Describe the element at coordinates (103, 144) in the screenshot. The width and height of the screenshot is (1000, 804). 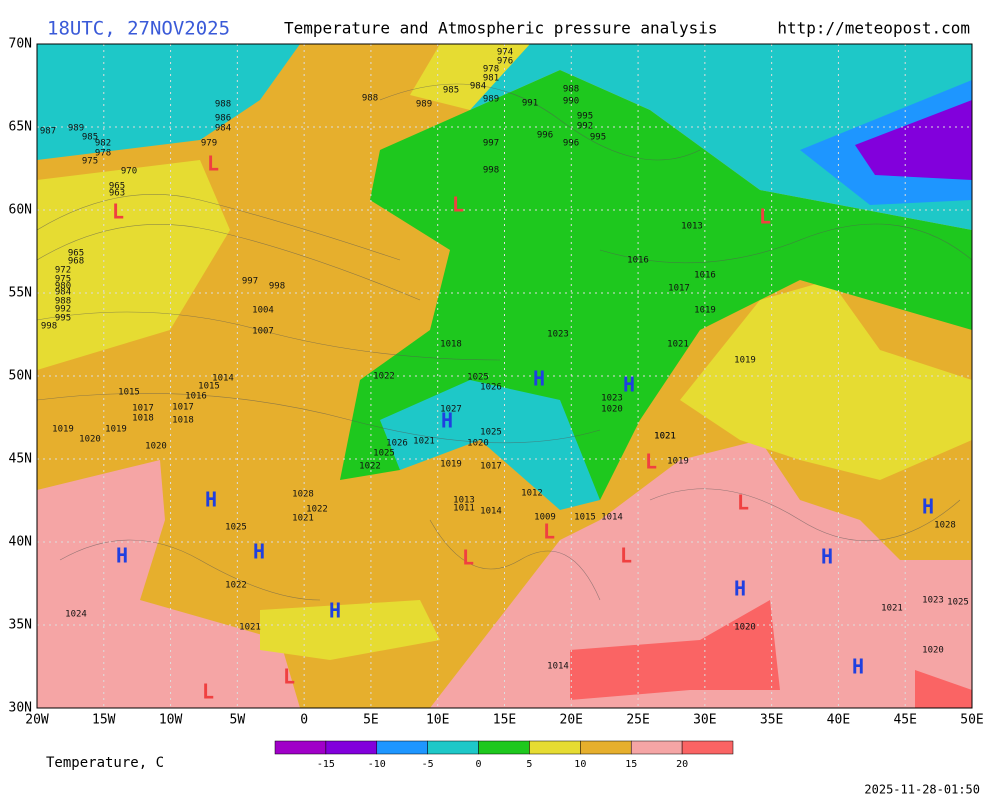
I see `isobar-label: 982` at that location.